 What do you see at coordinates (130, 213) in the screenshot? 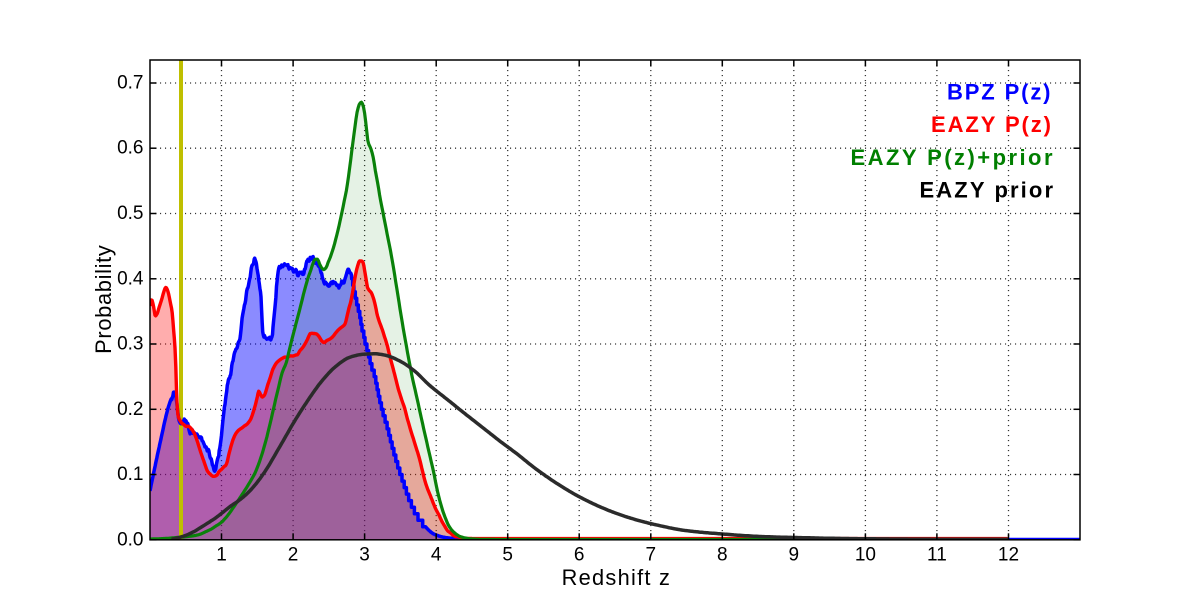
I see `svg-text: 0.5` at bounding box center [130, 213].